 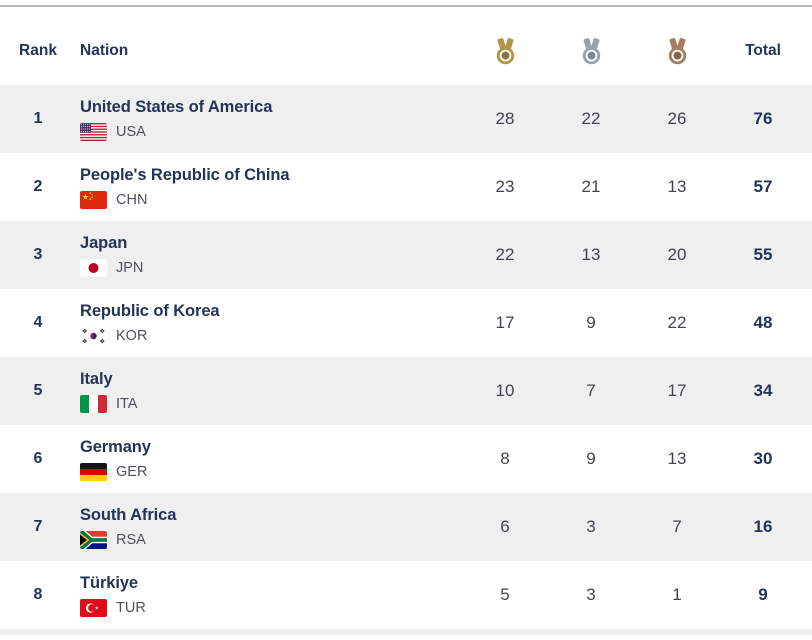 I want to click on nation-cell: Italy ITA, so click(x=269, y=391).